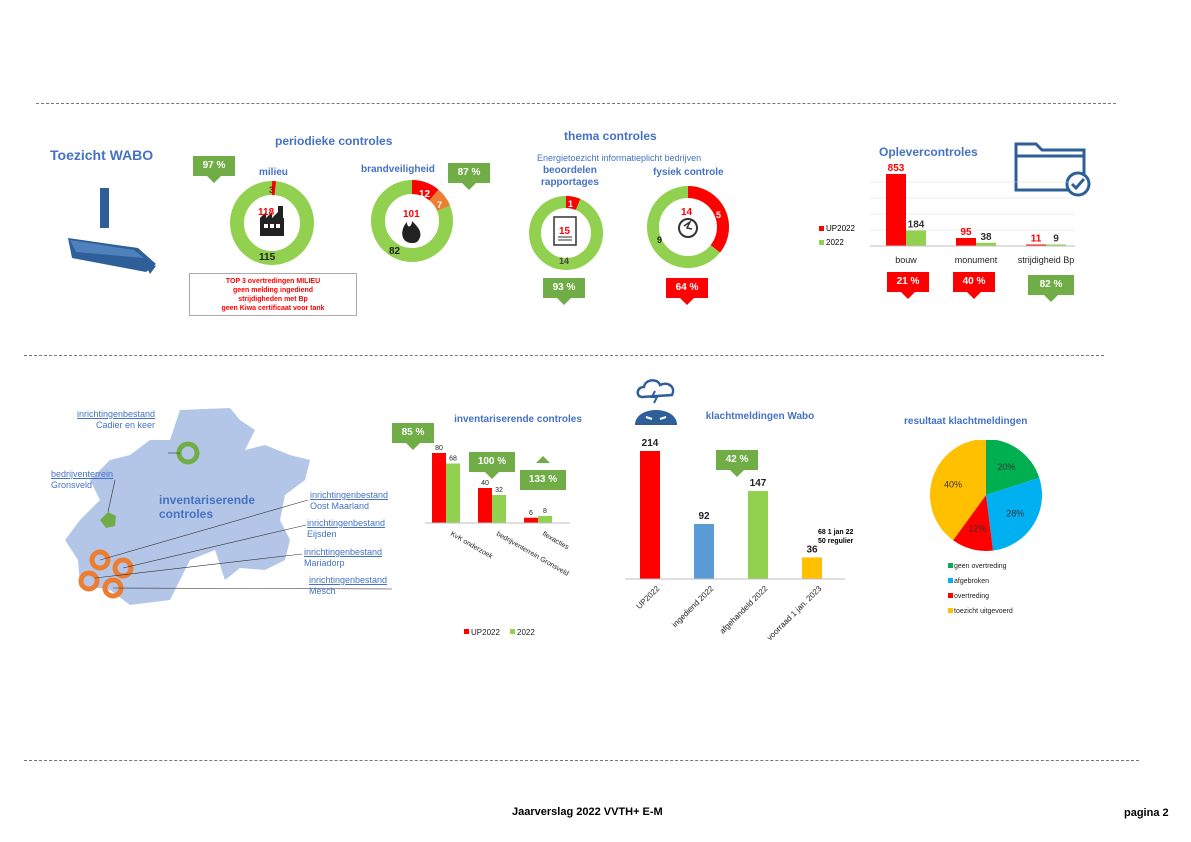 The height and width of the screenshot is (842, 1191). What do you see at coordinates (272, 190) in the screenshot?
I see `milieu-ring-top: 3` at bounding box center [272, 190].